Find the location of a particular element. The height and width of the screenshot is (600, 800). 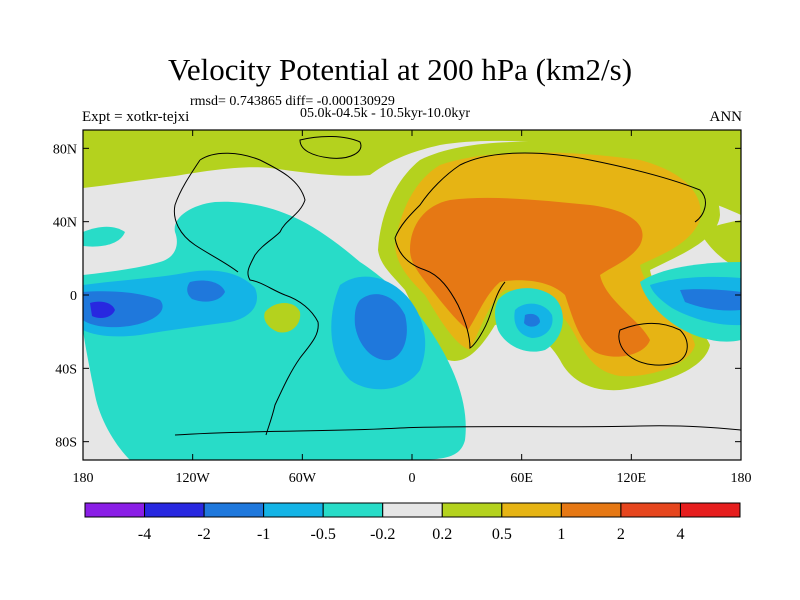

oldworld-positive-core is located at coordinates (530, 277).